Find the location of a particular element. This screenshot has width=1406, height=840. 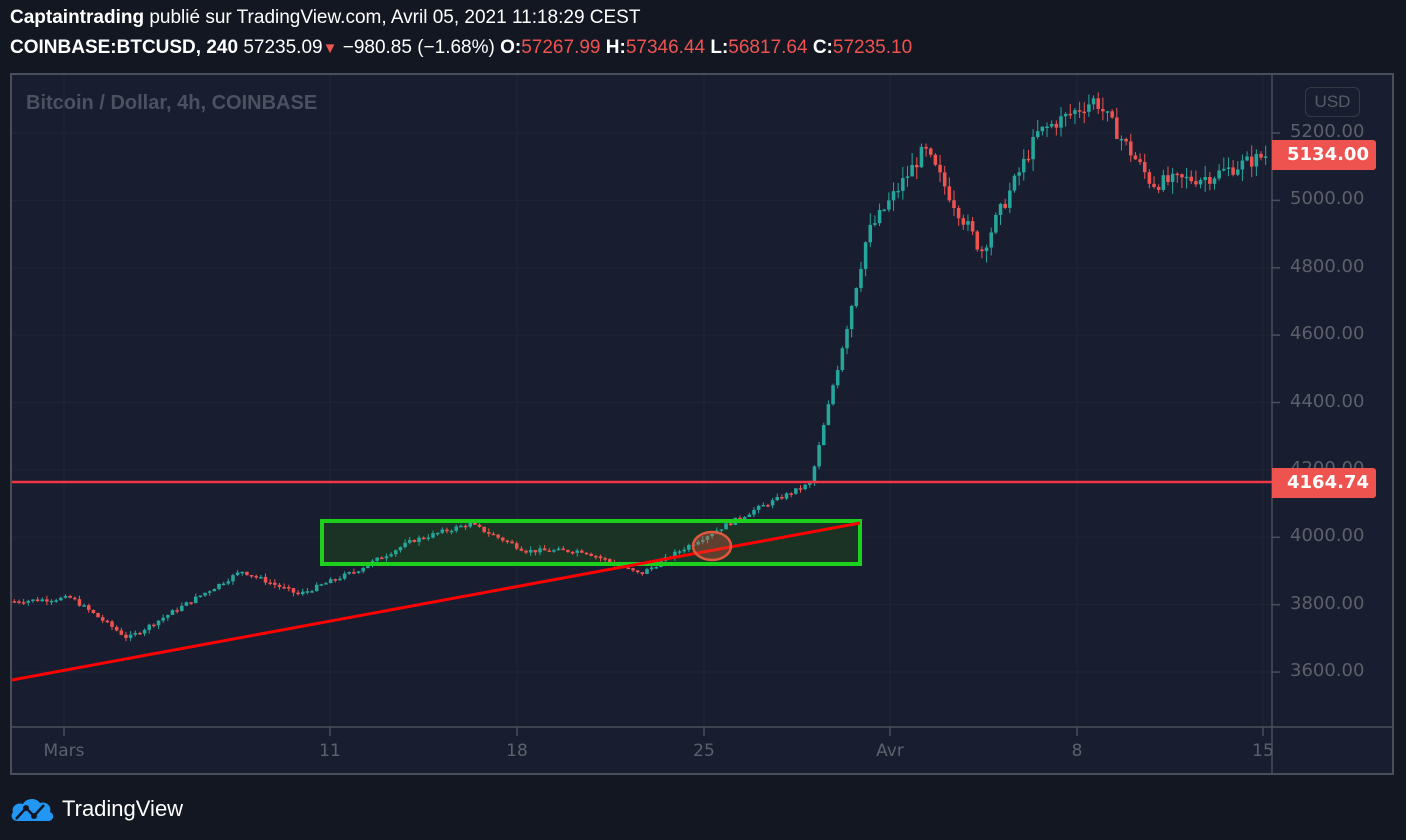

highlight-ellipse is located at coordinates (712, 546).